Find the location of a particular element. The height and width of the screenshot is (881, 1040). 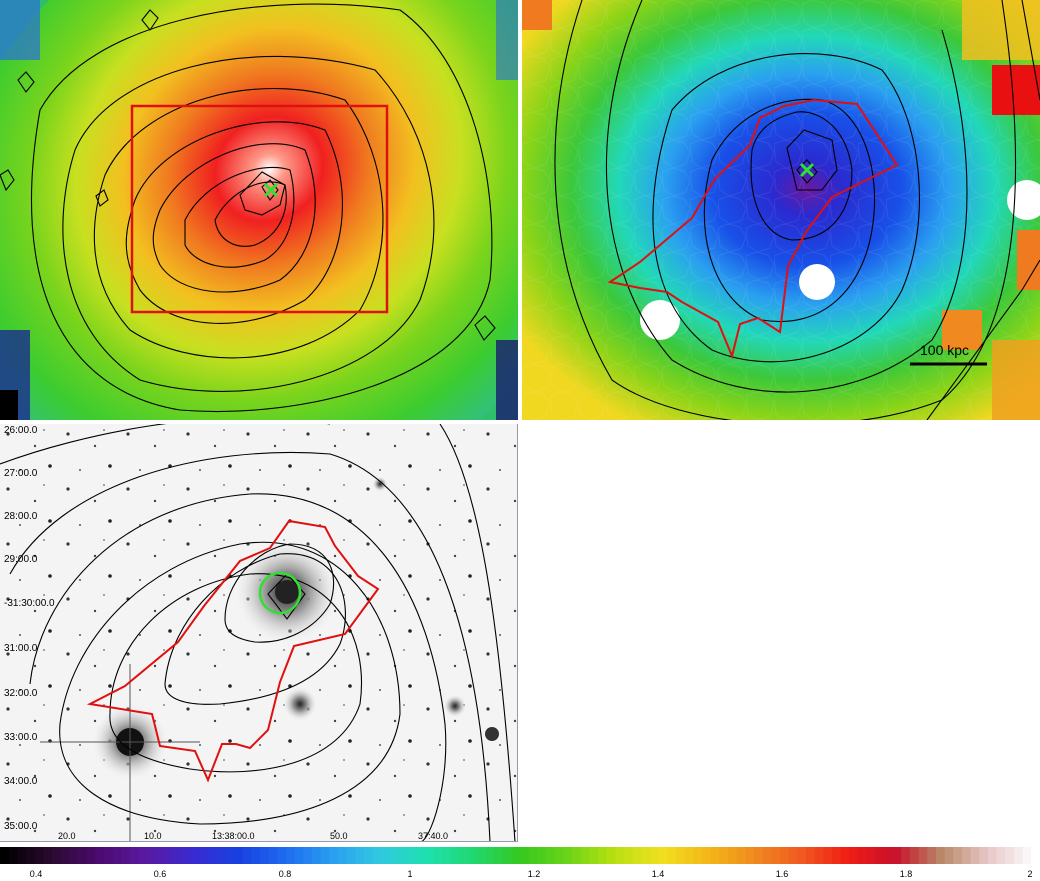

colorbar-tick-label: 1.6 is located at coordinates (782, 874).